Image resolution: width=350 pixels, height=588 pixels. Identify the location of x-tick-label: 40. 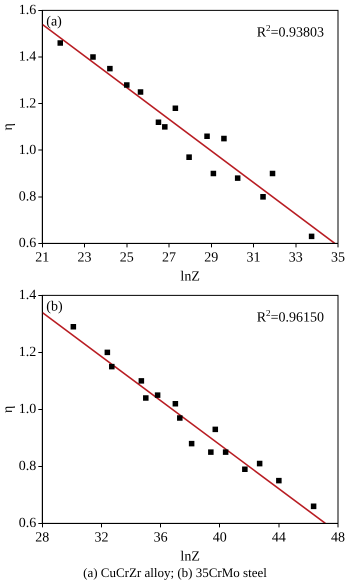
(219, 538).